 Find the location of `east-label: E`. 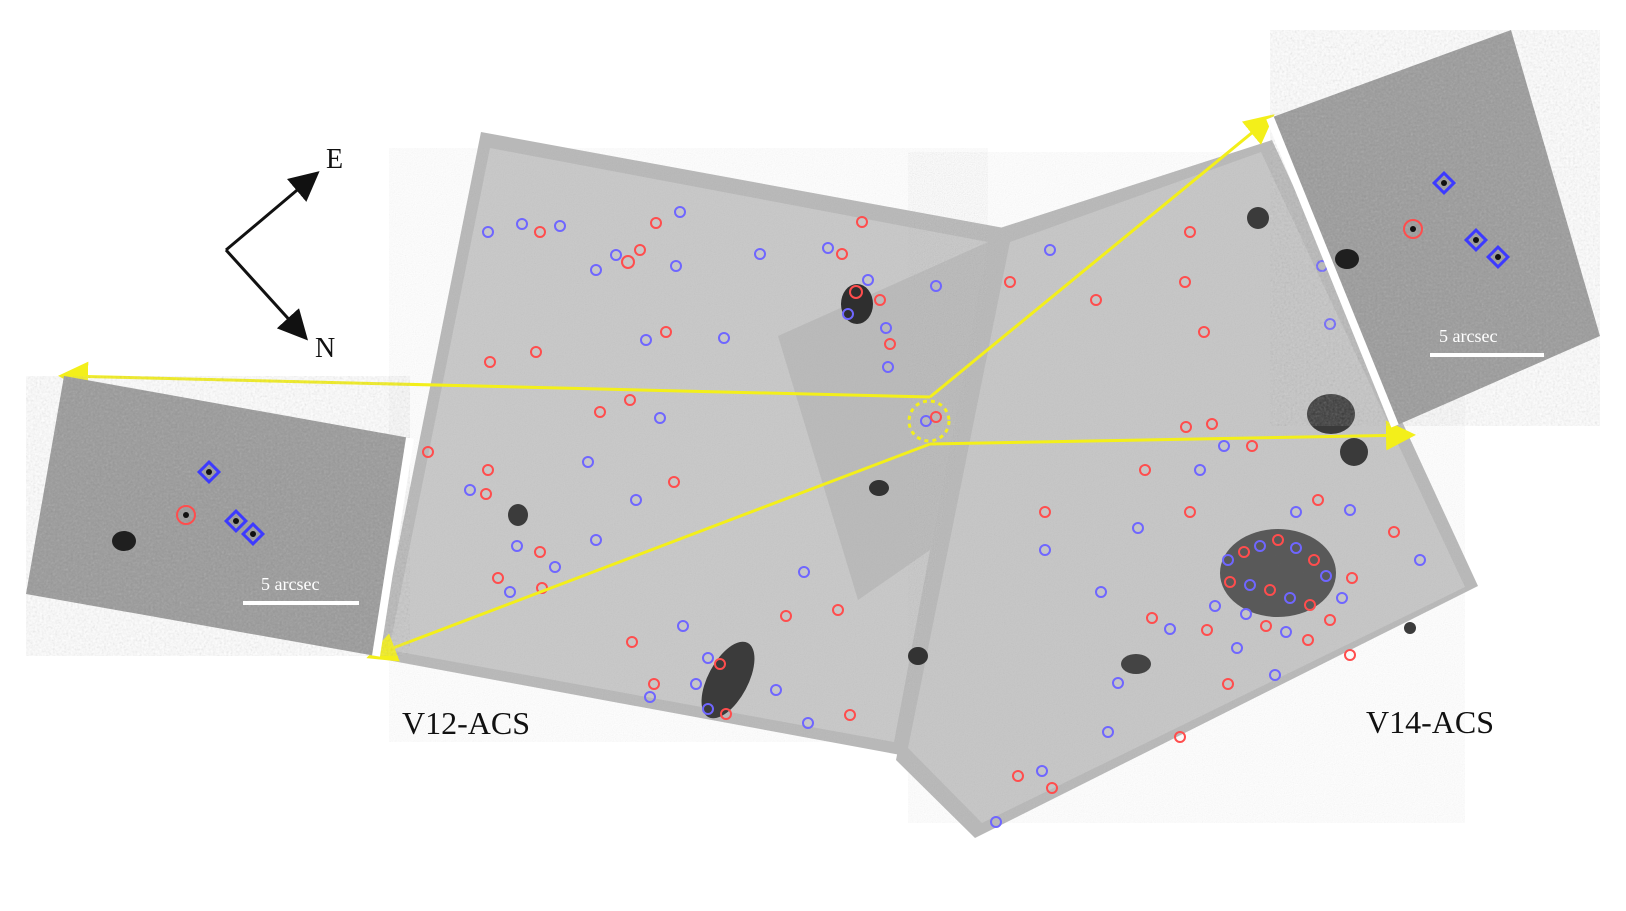

east-label: E is located at coordinates (334, 159).